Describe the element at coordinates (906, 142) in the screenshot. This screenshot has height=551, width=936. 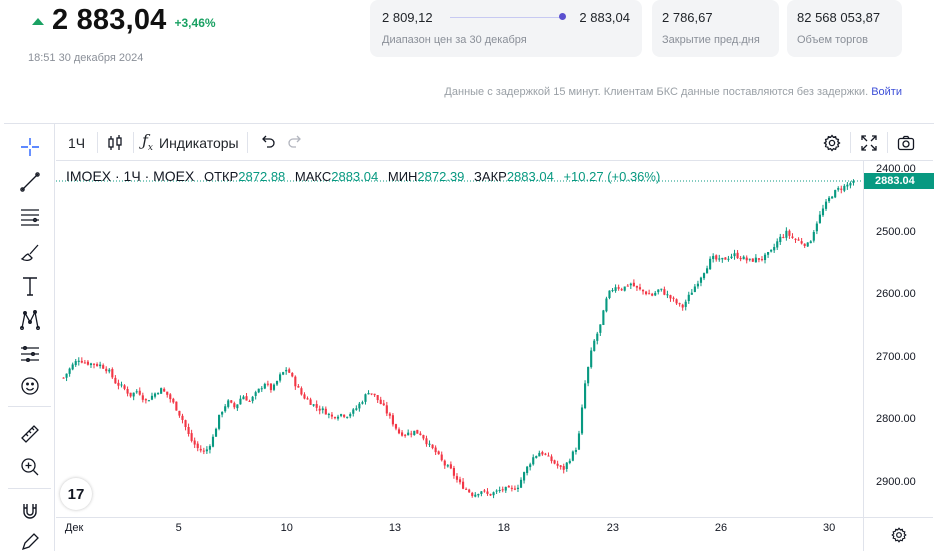
I see `camera-icon` at that location.